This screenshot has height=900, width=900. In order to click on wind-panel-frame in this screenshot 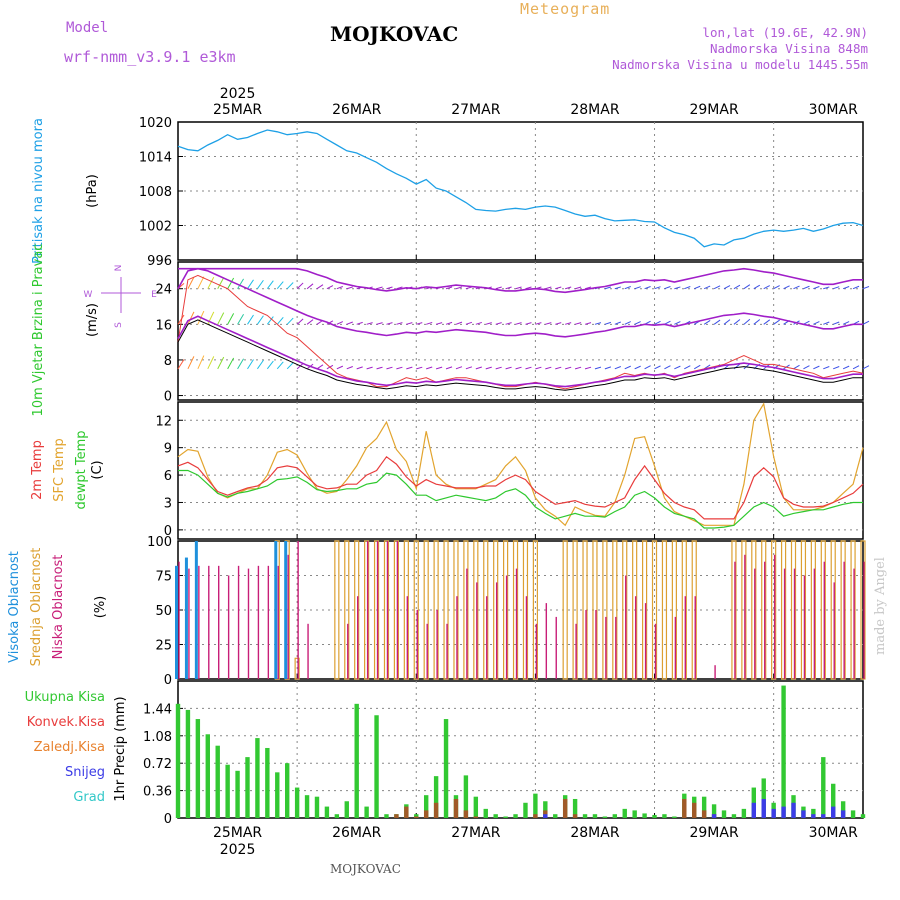, I will do `click(520, 331)`.